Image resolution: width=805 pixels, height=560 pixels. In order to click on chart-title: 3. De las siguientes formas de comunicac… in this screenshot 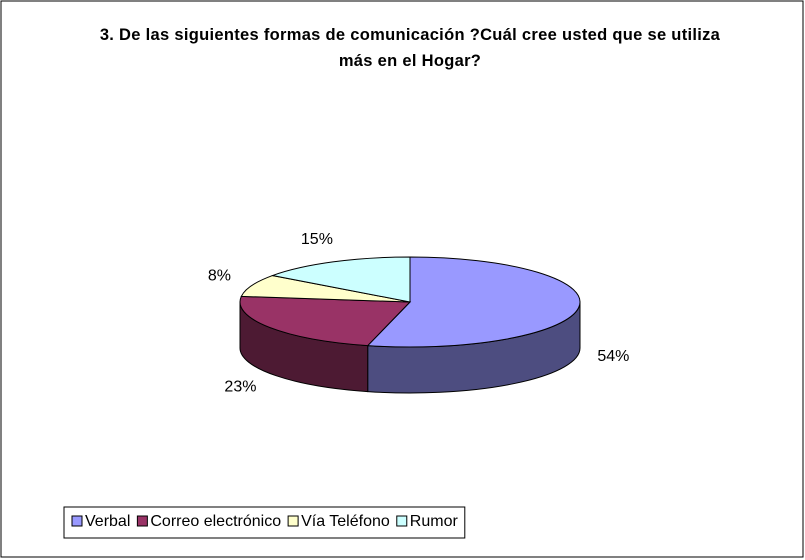, I will do `click(410, 48)`.